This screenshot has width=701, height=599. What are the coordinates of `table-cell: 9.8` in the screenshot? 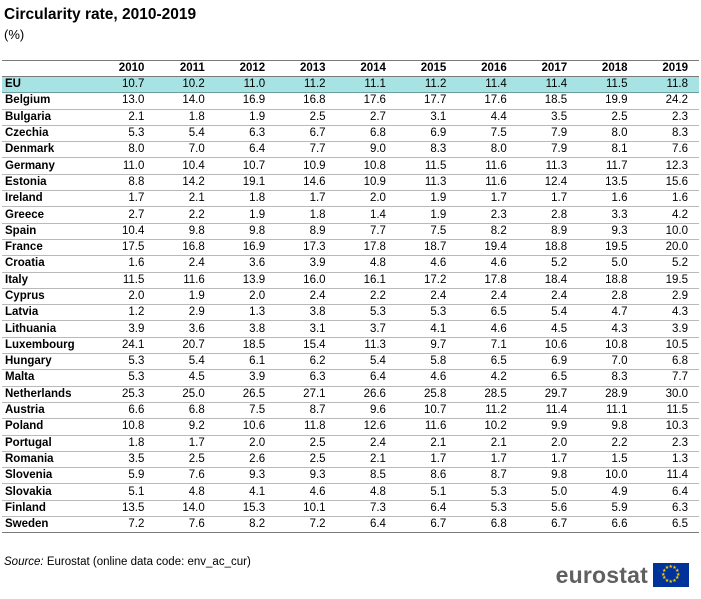 It's located at (608, 427).